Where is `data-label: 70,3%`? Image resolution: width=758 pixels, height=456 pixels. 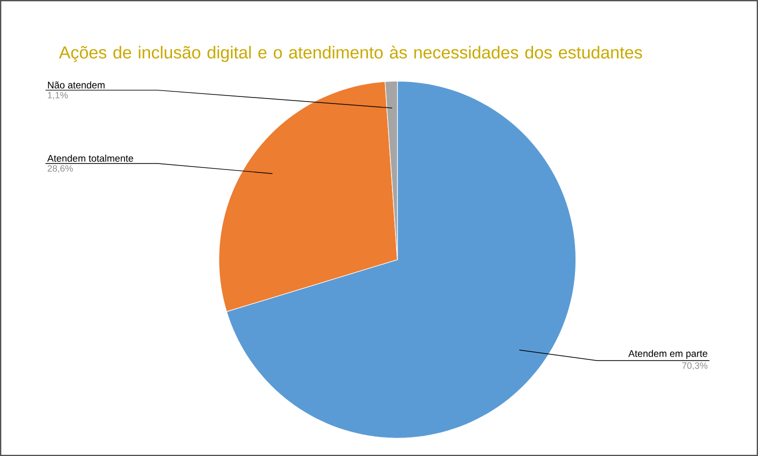 data-label: 70,3% is located at coordinates (695, 366).